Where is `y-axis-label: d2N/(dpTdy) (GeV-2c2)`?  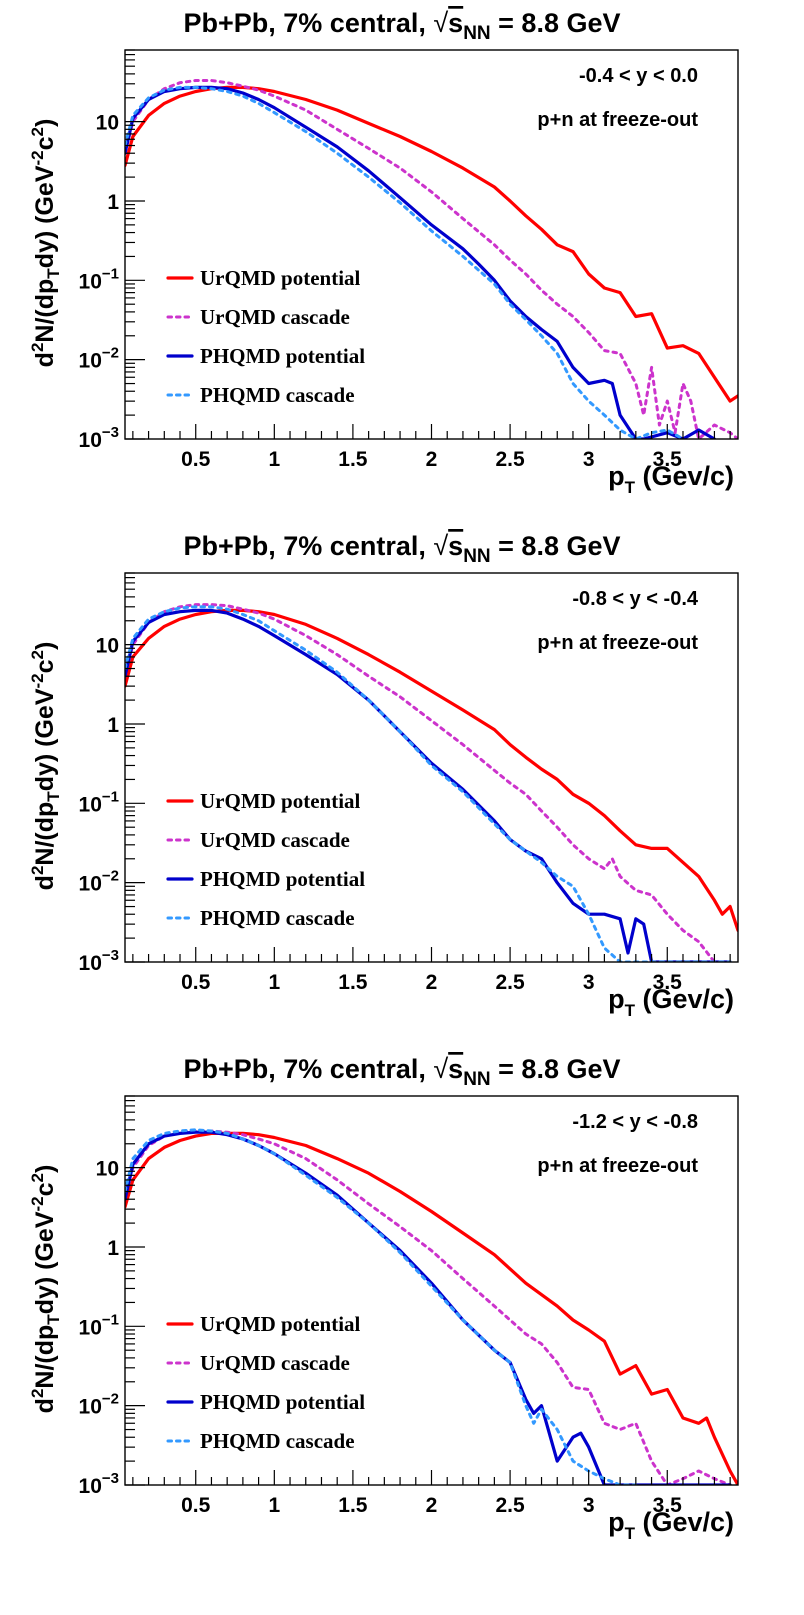 y-axis-label: d2N/(dpTdy) (GeV-2c2) is located at coordinates (45, 766).